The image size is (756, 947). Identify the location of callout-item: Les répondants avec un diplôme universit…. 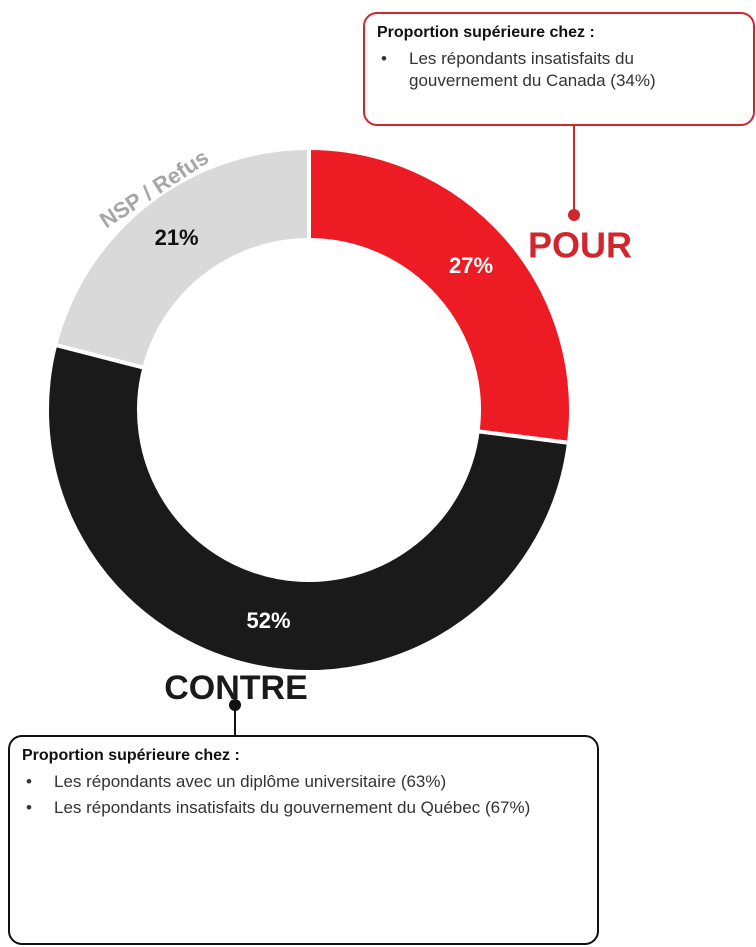
(303, 782).